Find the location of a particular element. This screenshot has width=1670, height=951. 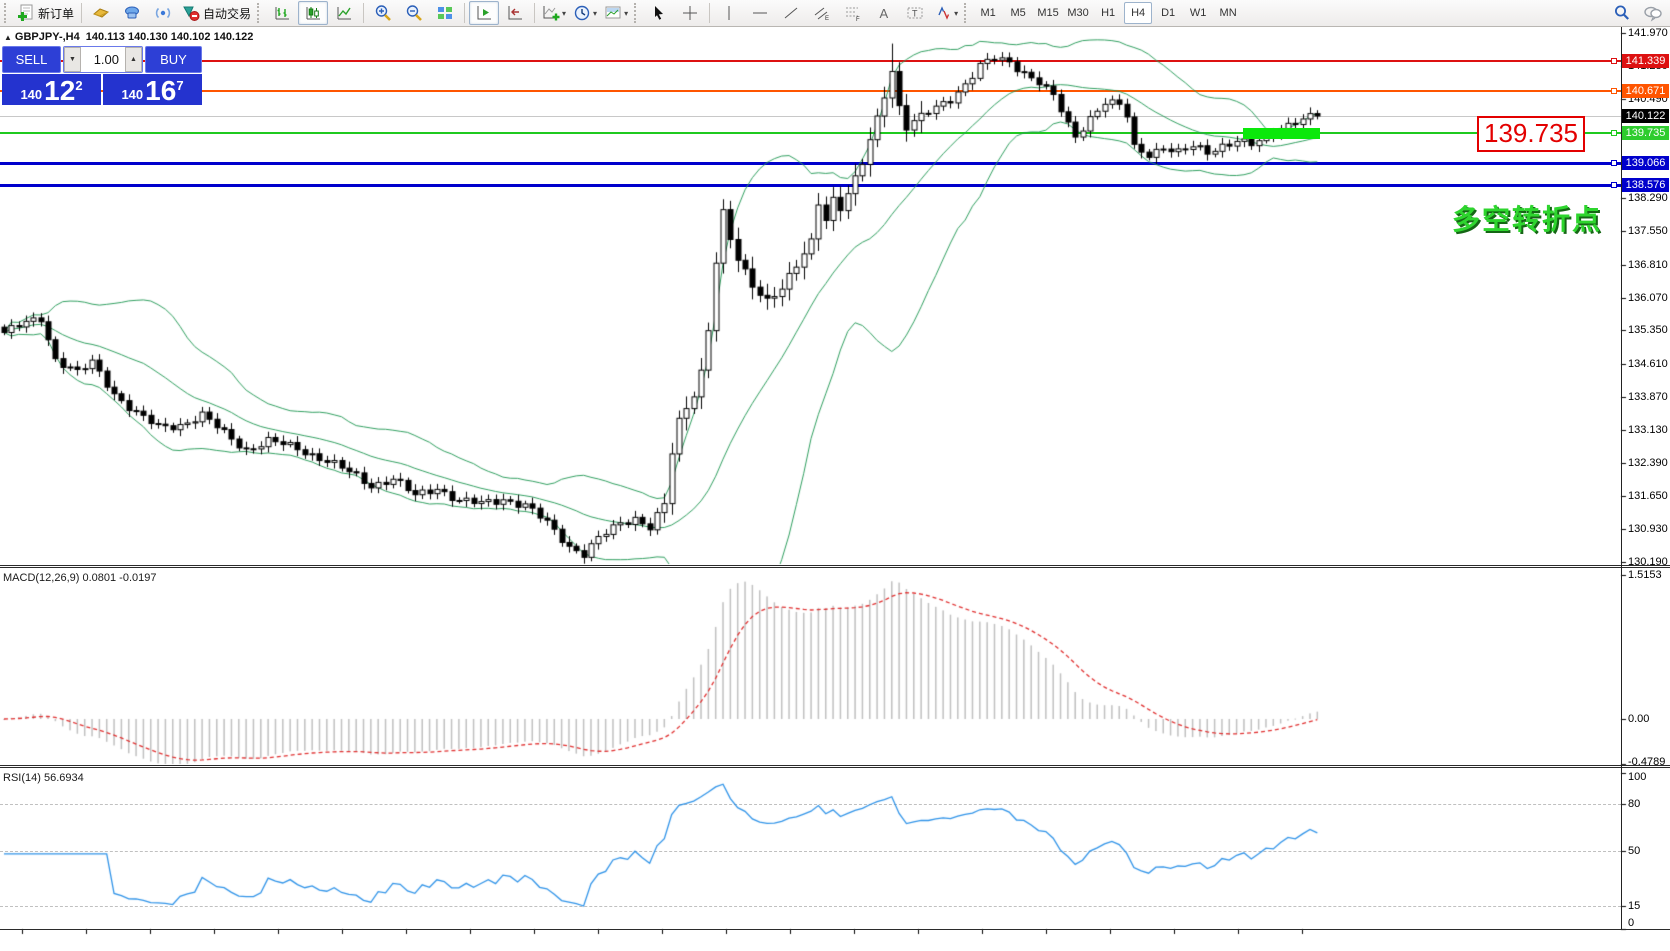

svg-text: A is located at coordinates (884, 13).